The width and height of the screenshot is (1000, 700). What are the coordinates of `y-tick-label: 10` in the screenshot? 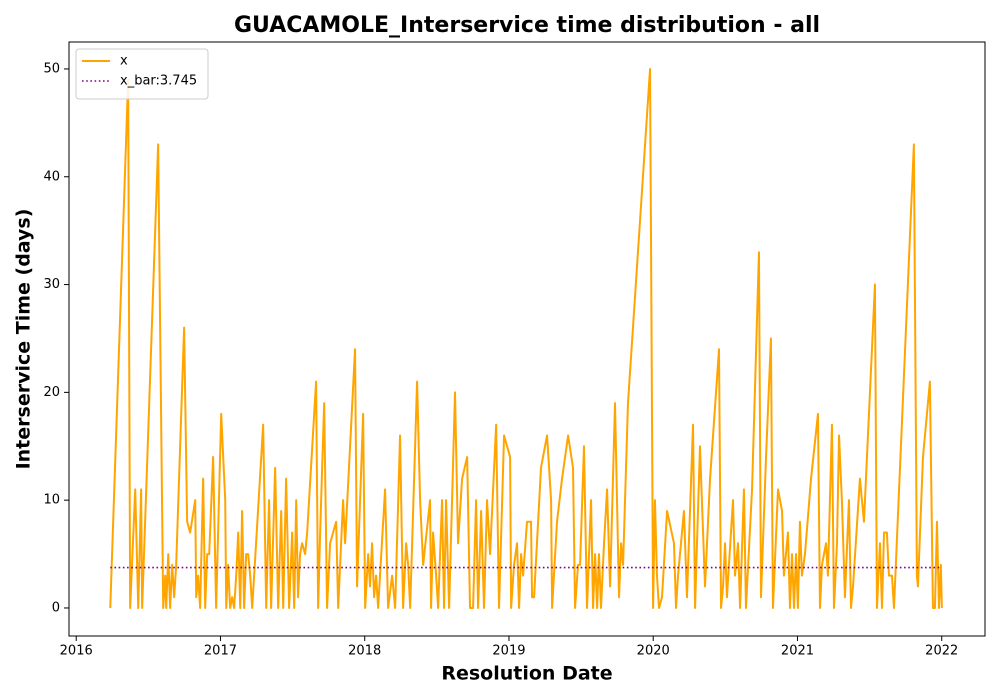 It's located at (51, 500).